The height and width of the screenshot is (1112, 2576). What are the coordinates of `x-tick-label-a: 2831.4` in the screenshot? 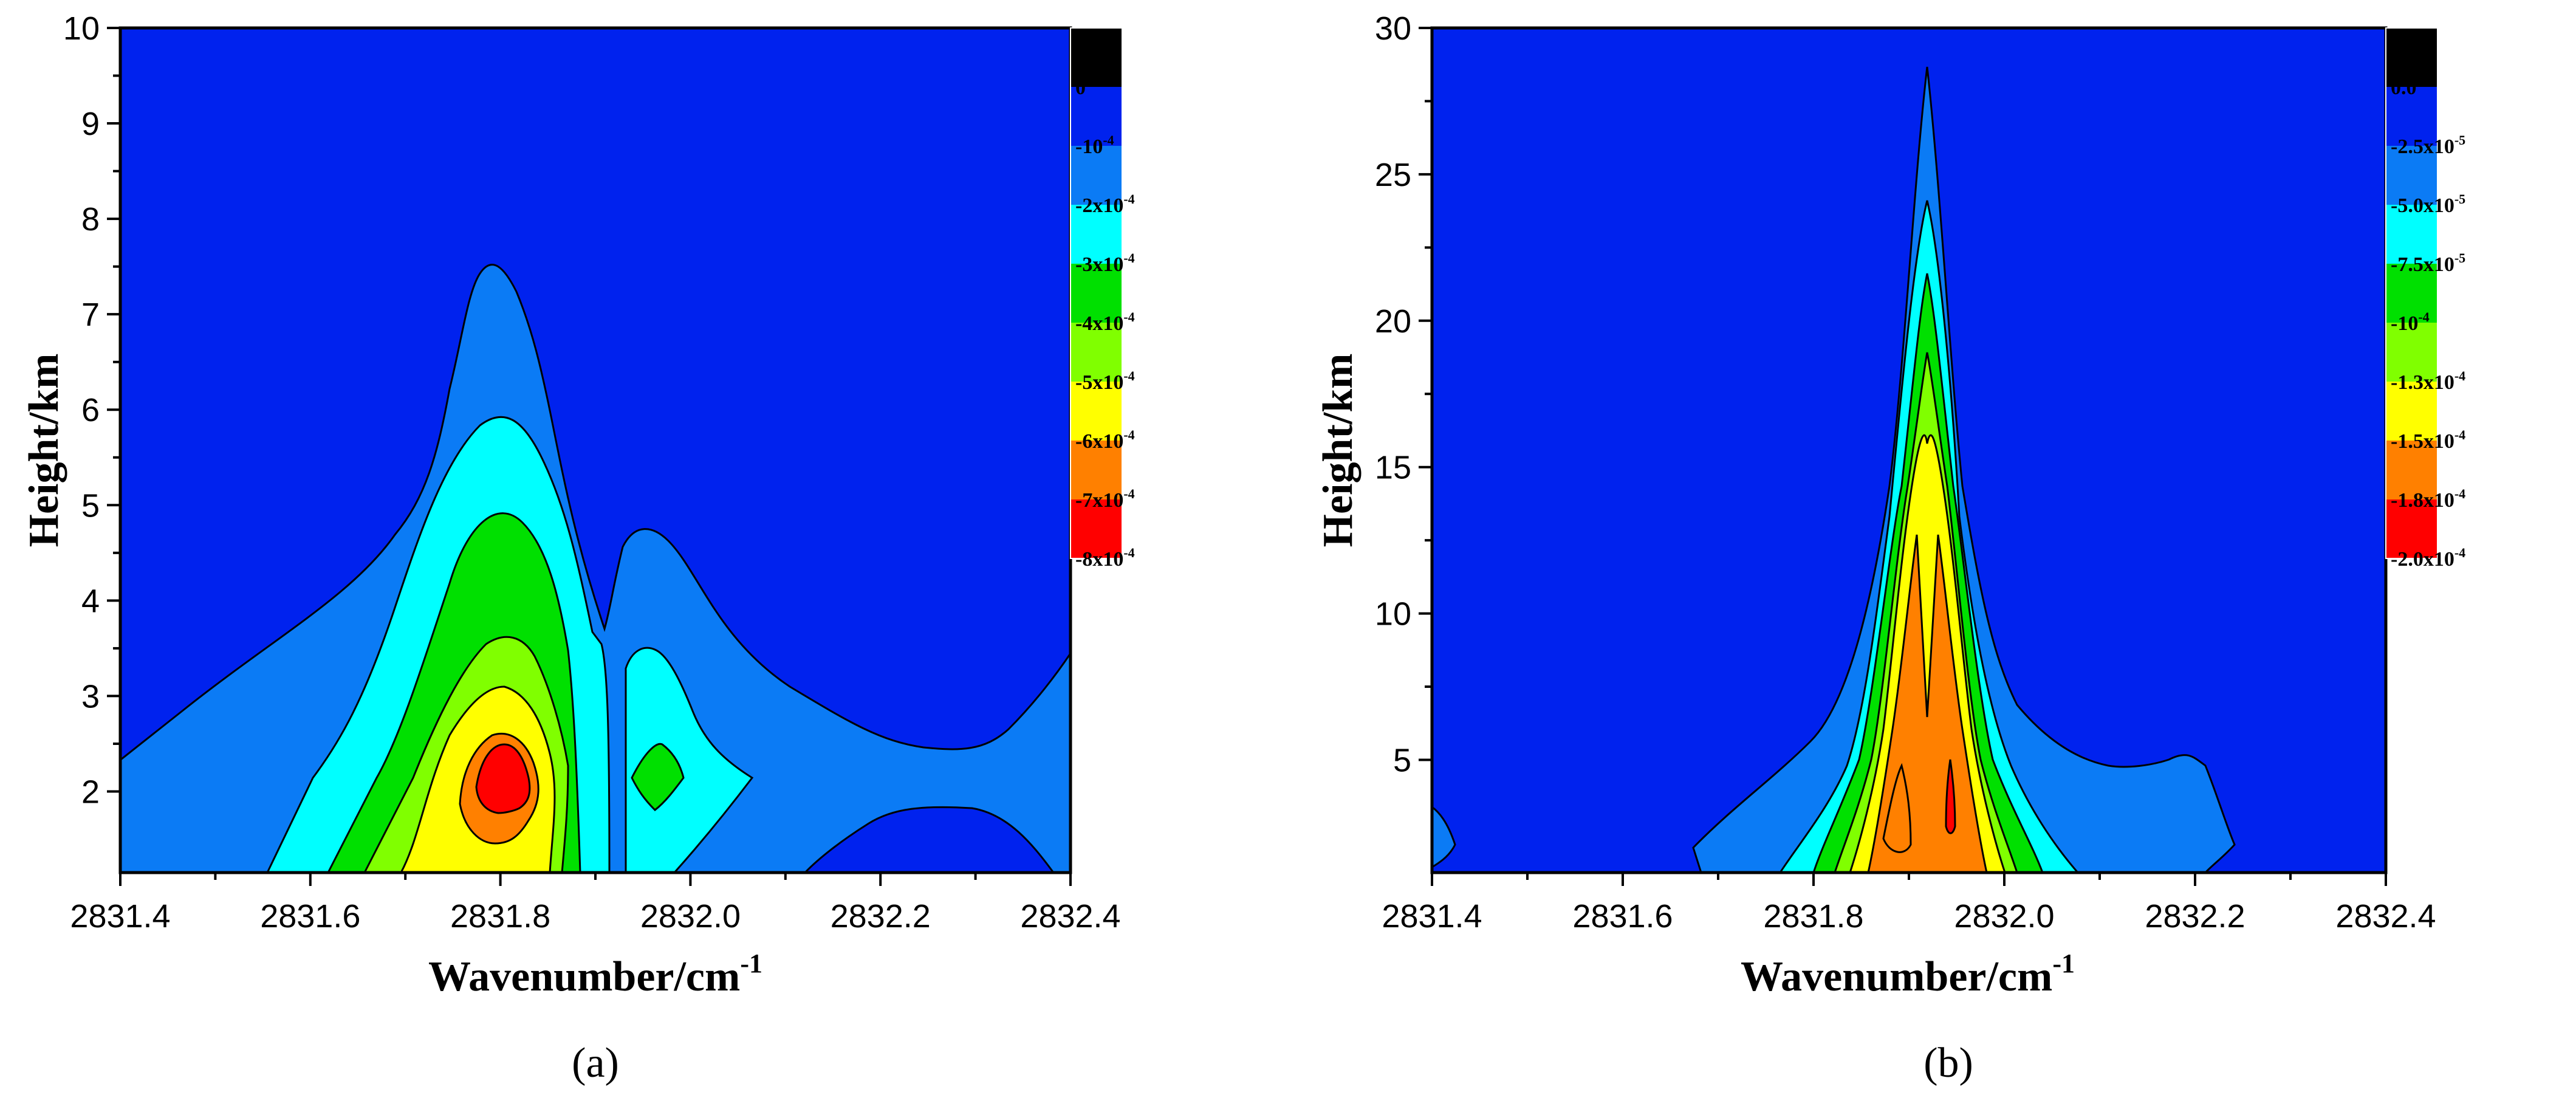 It's located at (120, 917).